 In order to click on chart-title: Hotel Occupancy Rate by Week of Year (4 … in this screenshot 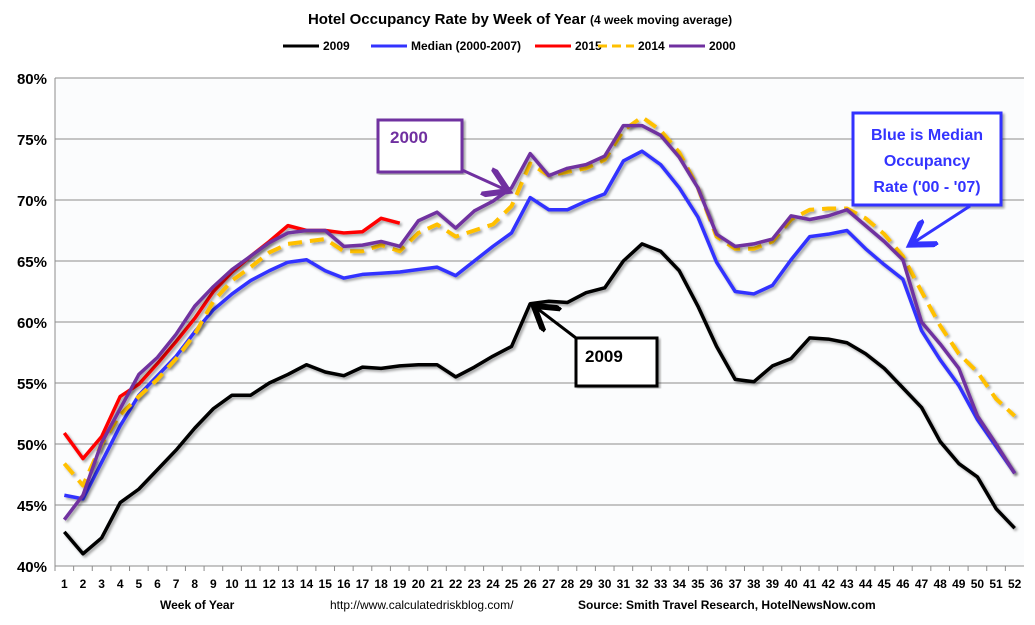, I will do `click(520, 19)`.